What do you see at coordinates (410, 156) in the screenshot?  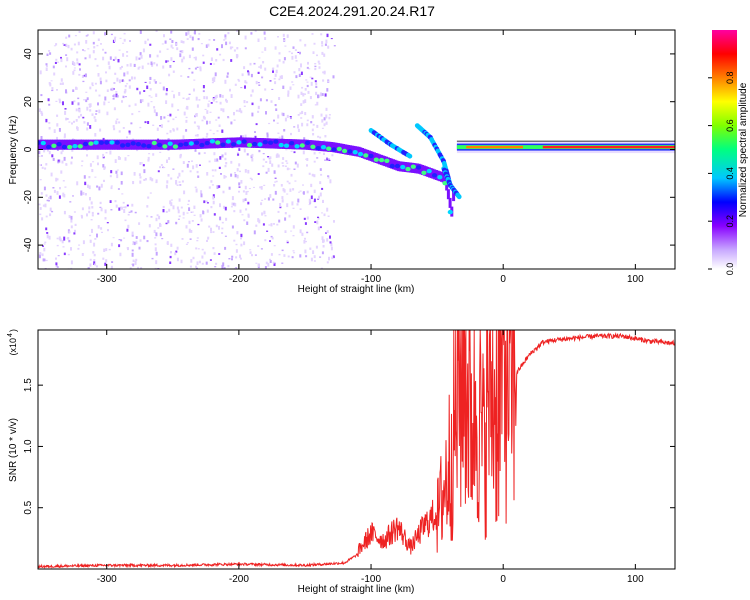 I see `branch-point` at bounding box center [410, 156].